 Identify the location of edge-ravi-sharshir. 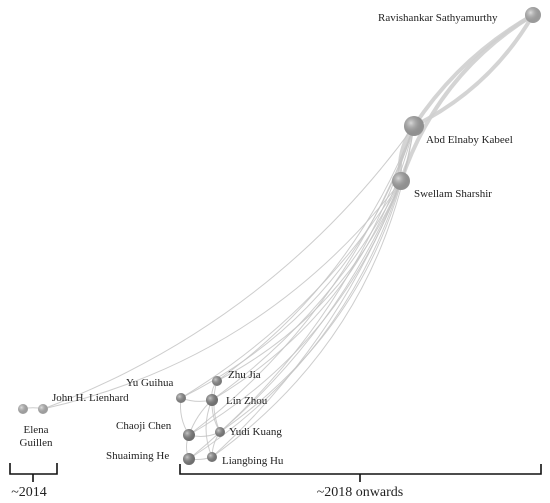
(467, 97).